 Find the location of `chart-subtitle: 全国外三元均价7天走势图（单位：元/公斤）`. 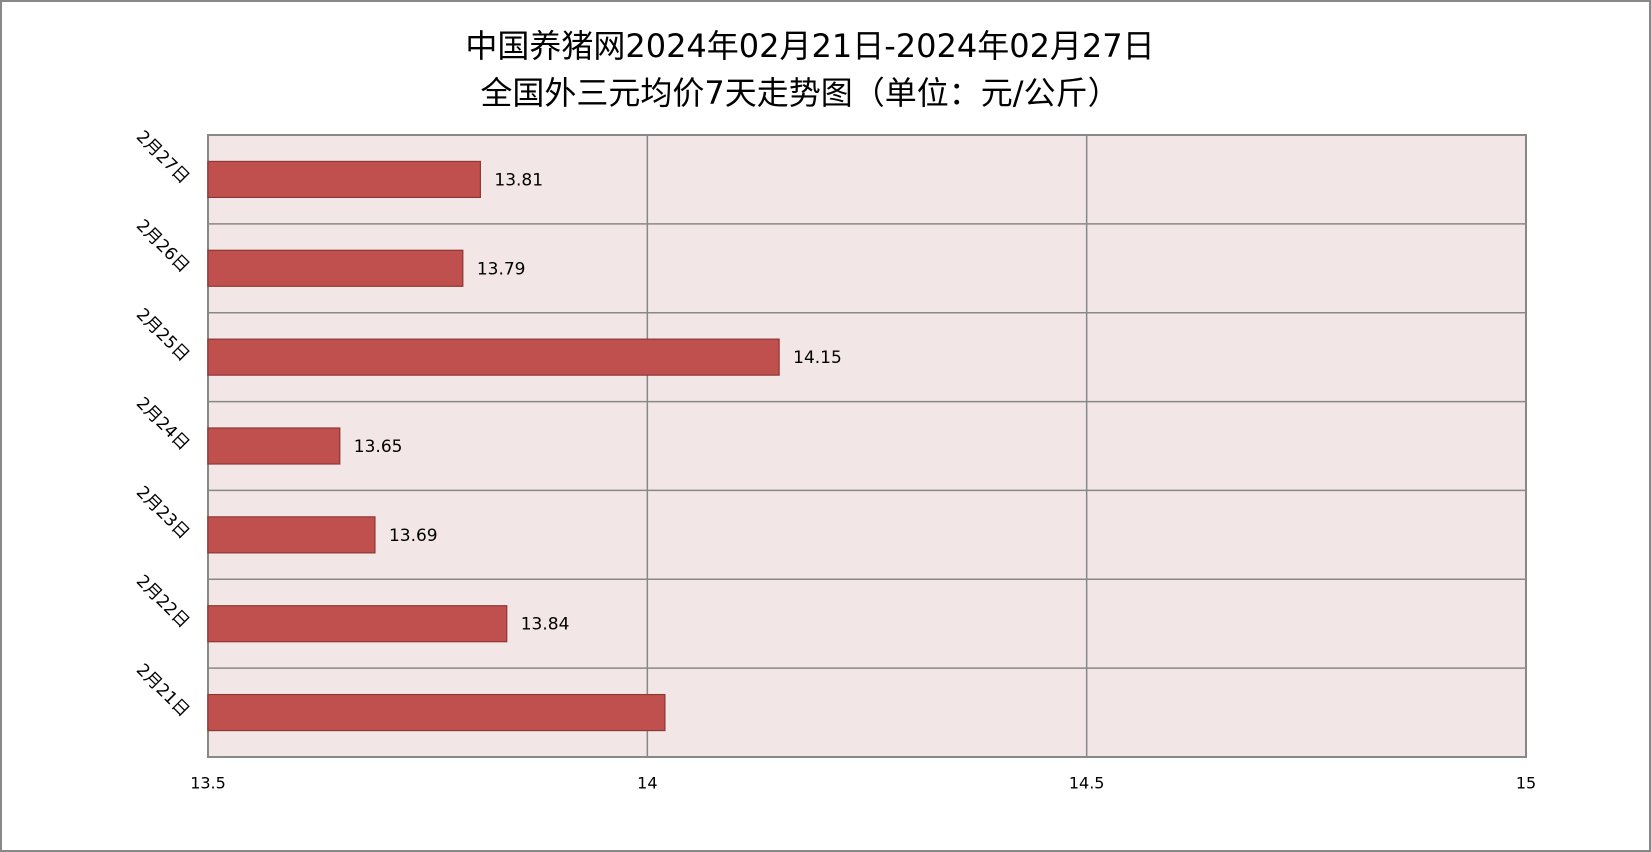

chart-subtitle: 全国外三元均价7天走势图（单位：元/公斤） is located at coordinates (799, 93).